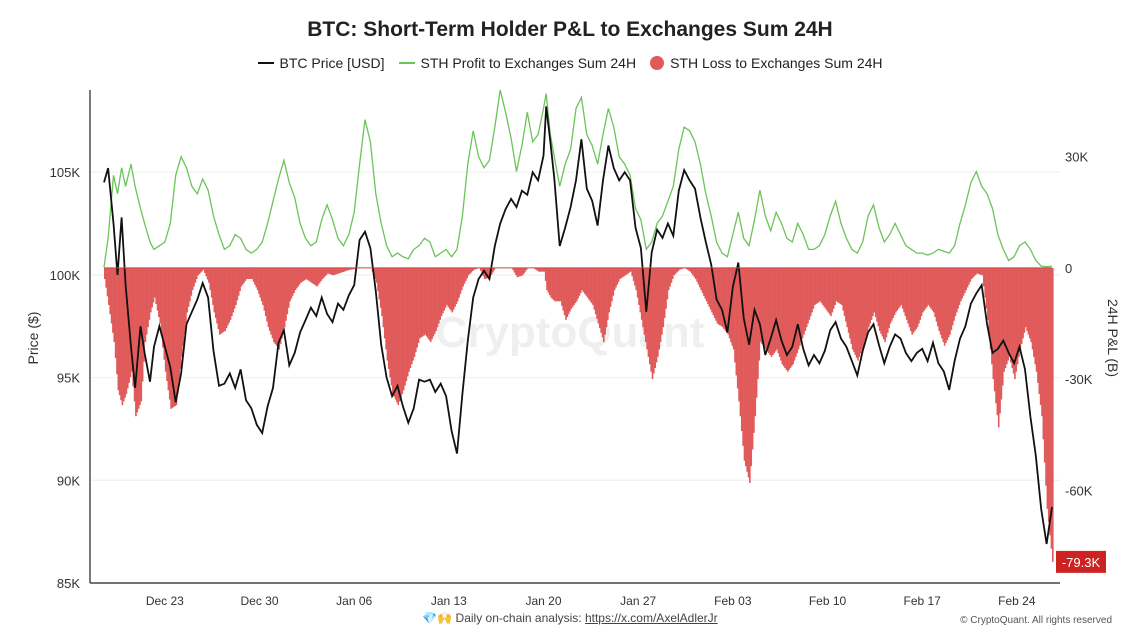 The width and height of the screenshot is (1140, 640). Describe the element at coordinates (922, 601) in the screenshot. I see `x-tick-label: Feb 17` at that location.